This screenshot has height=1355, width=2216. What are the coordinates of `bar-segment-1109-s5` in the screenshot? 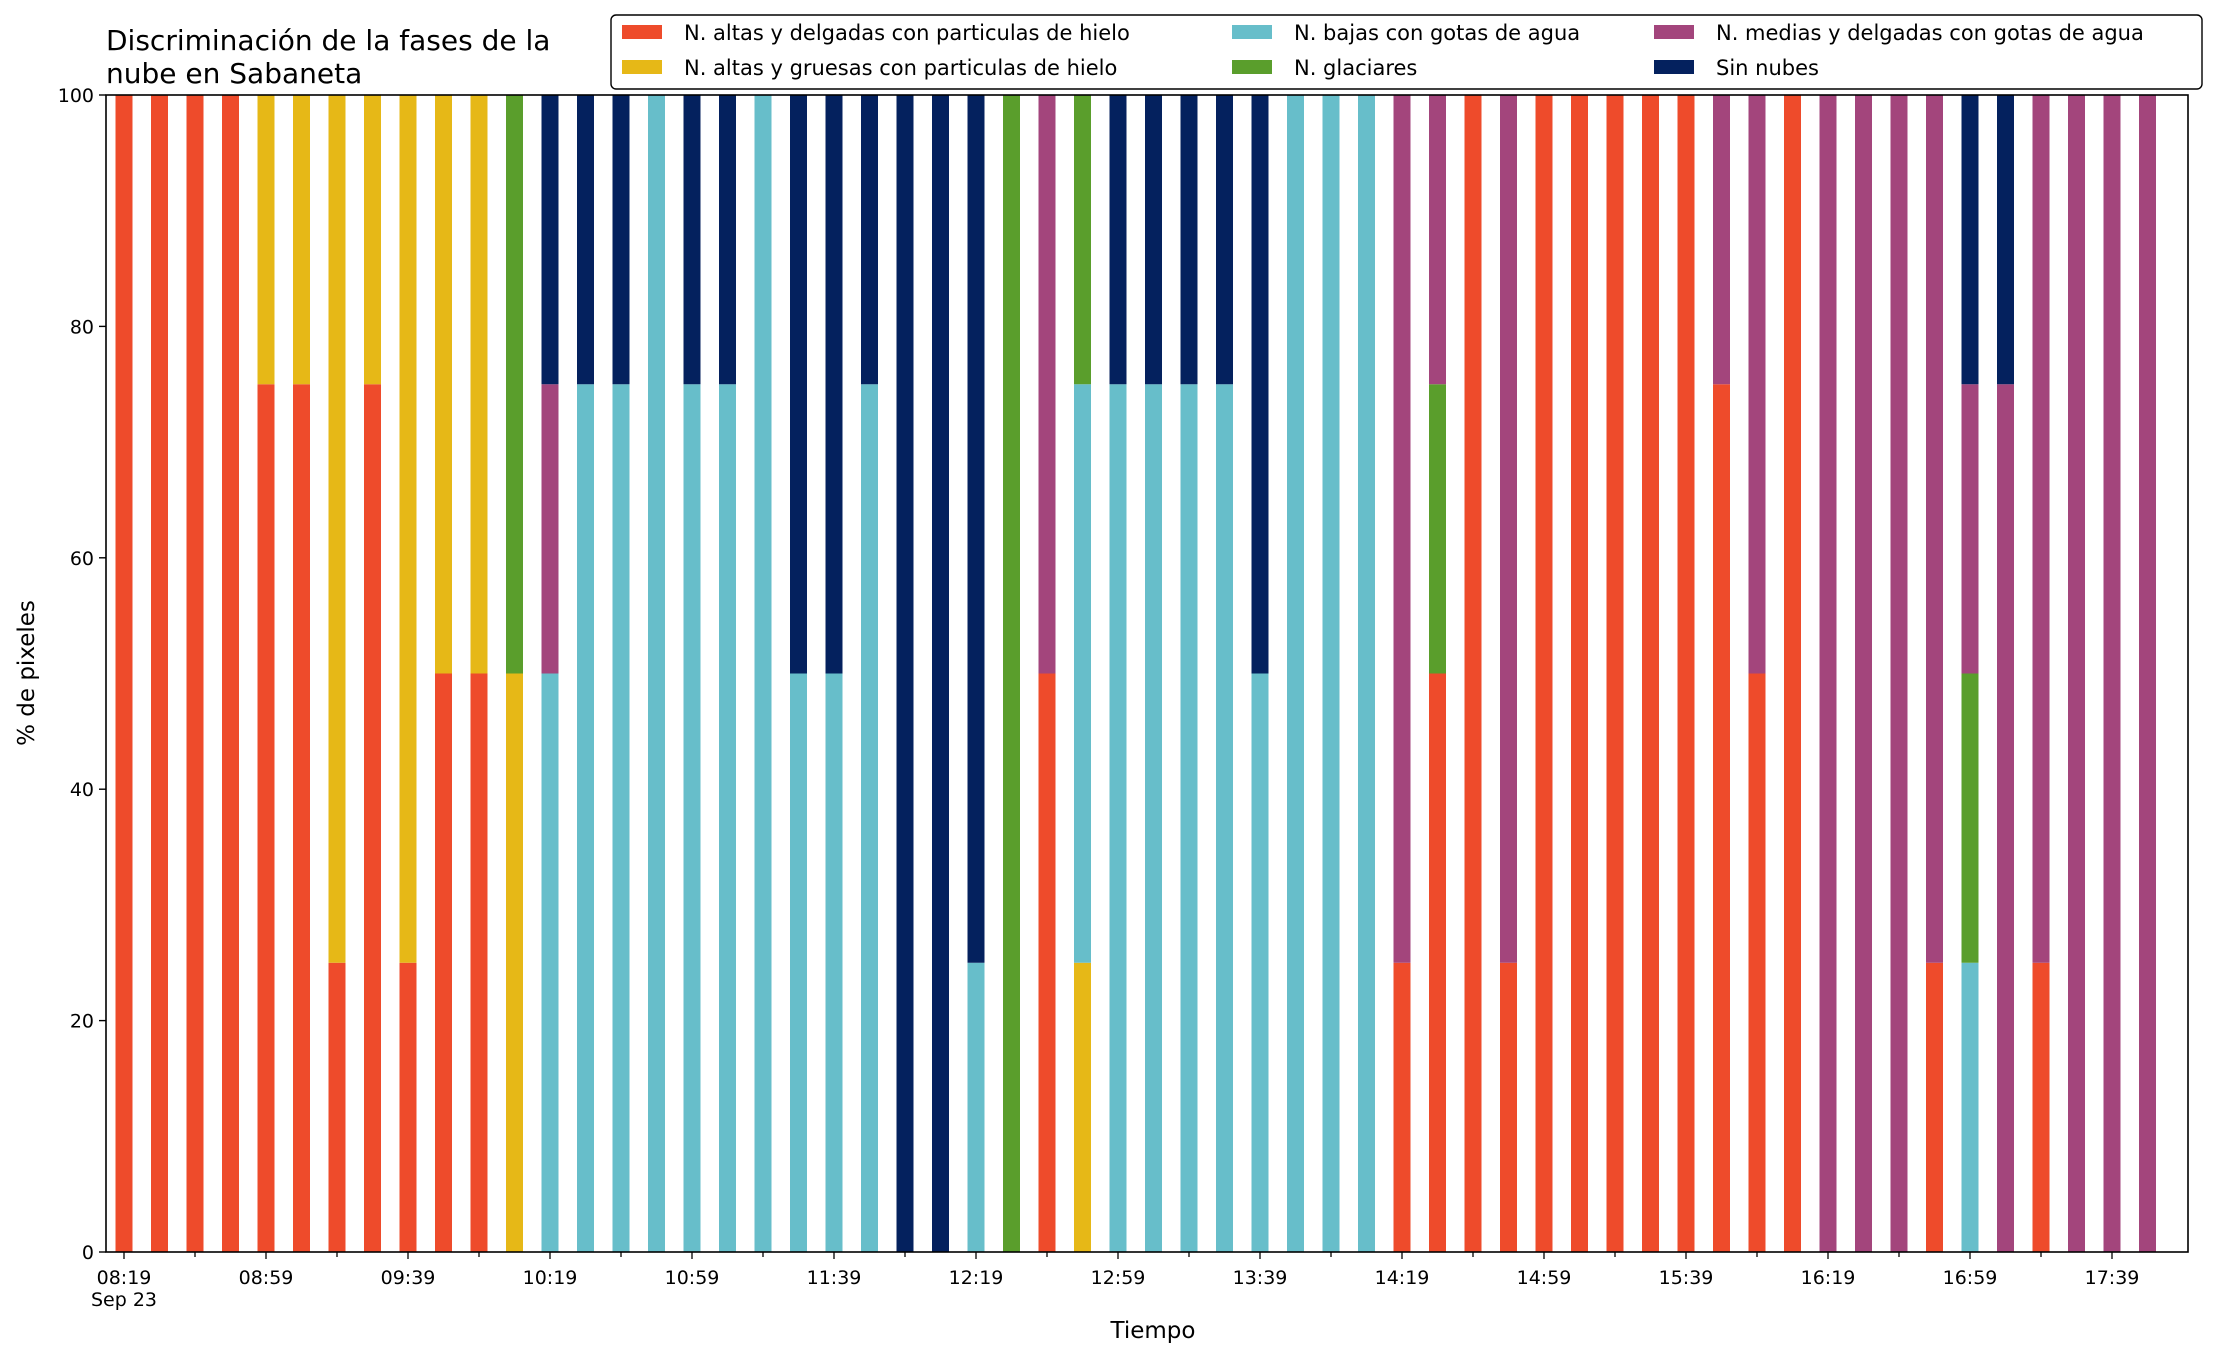 It's located at (727, 240).